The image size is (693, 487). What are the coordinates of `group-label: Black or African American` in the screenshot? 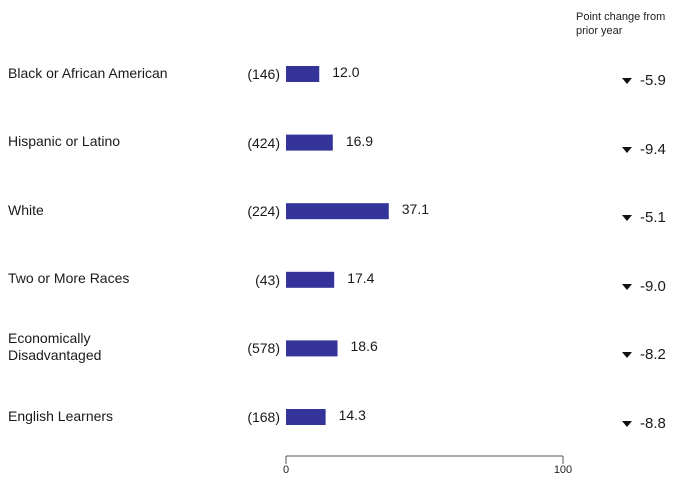 It's located at (88, 73).